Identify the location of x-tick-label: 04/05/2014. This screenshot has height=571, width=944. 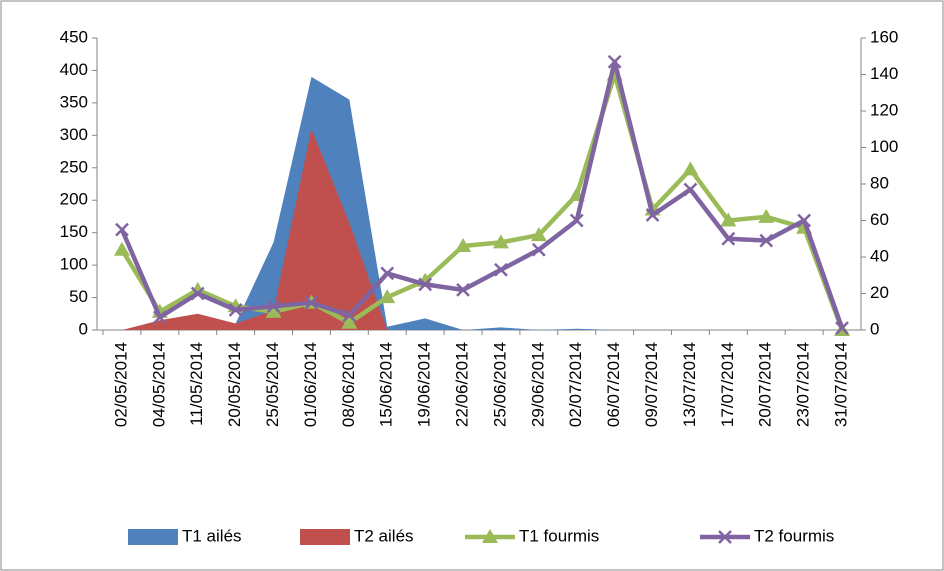
(158, 384).